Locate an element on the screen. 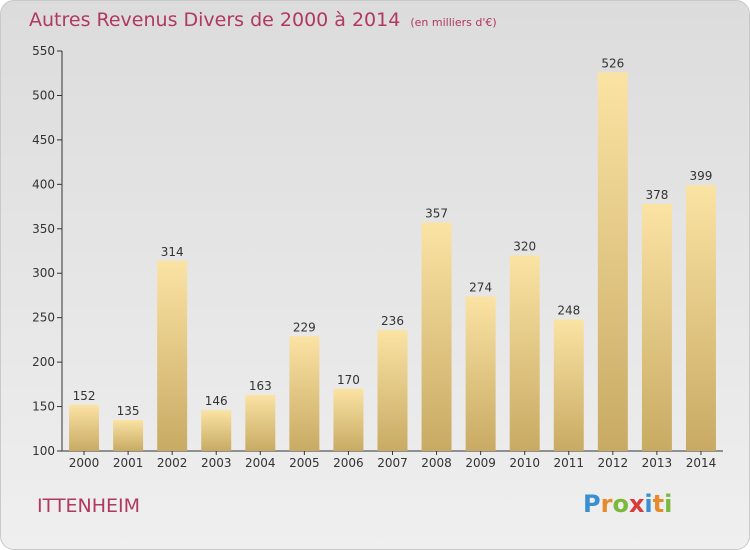 The width and height of the screenshot is (750, 550). commune-name: ITTENHEIM is located at coordinates (88, 506).